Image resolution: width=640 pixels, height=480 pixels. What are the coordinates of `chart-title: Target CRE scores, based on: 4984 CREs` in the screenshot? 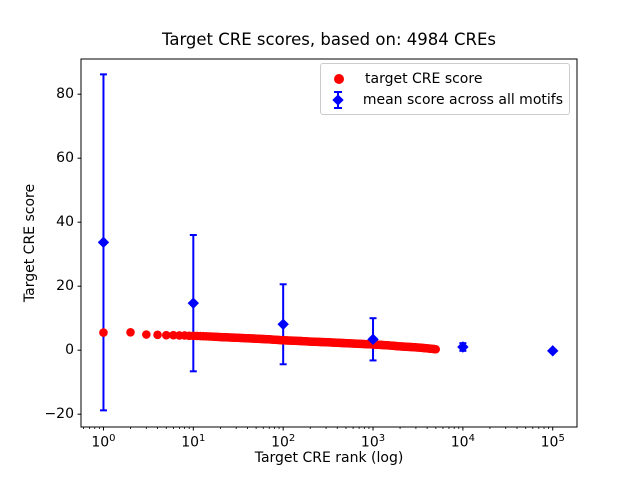 It's located at (329, 39).